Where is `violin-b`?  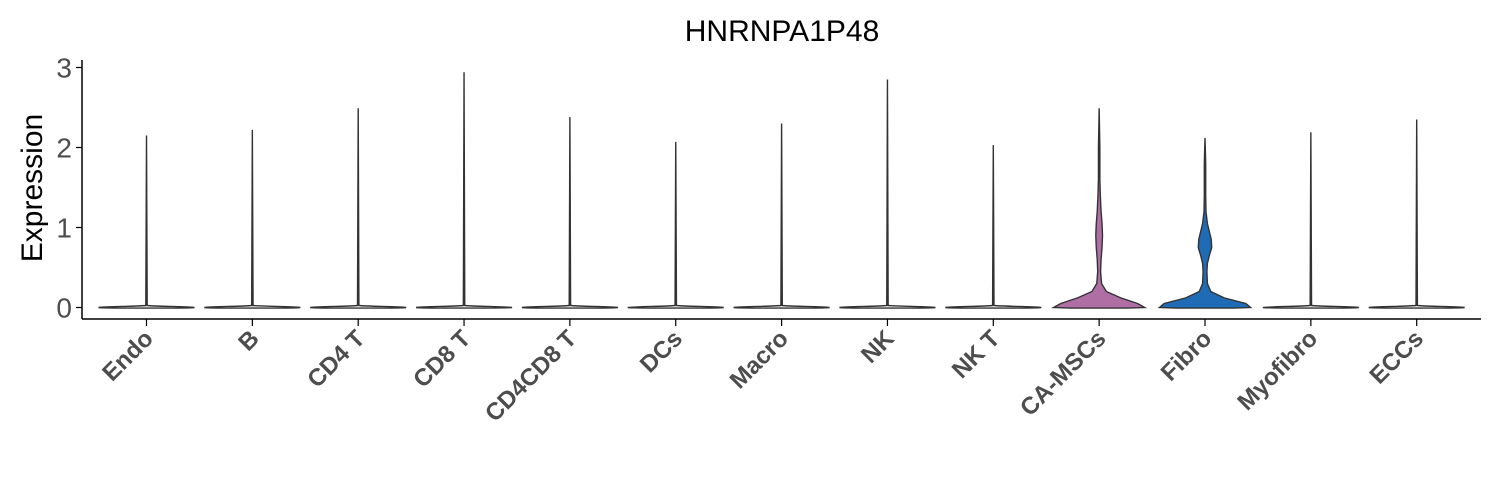
violin-b is located at coordinates (252, 219).